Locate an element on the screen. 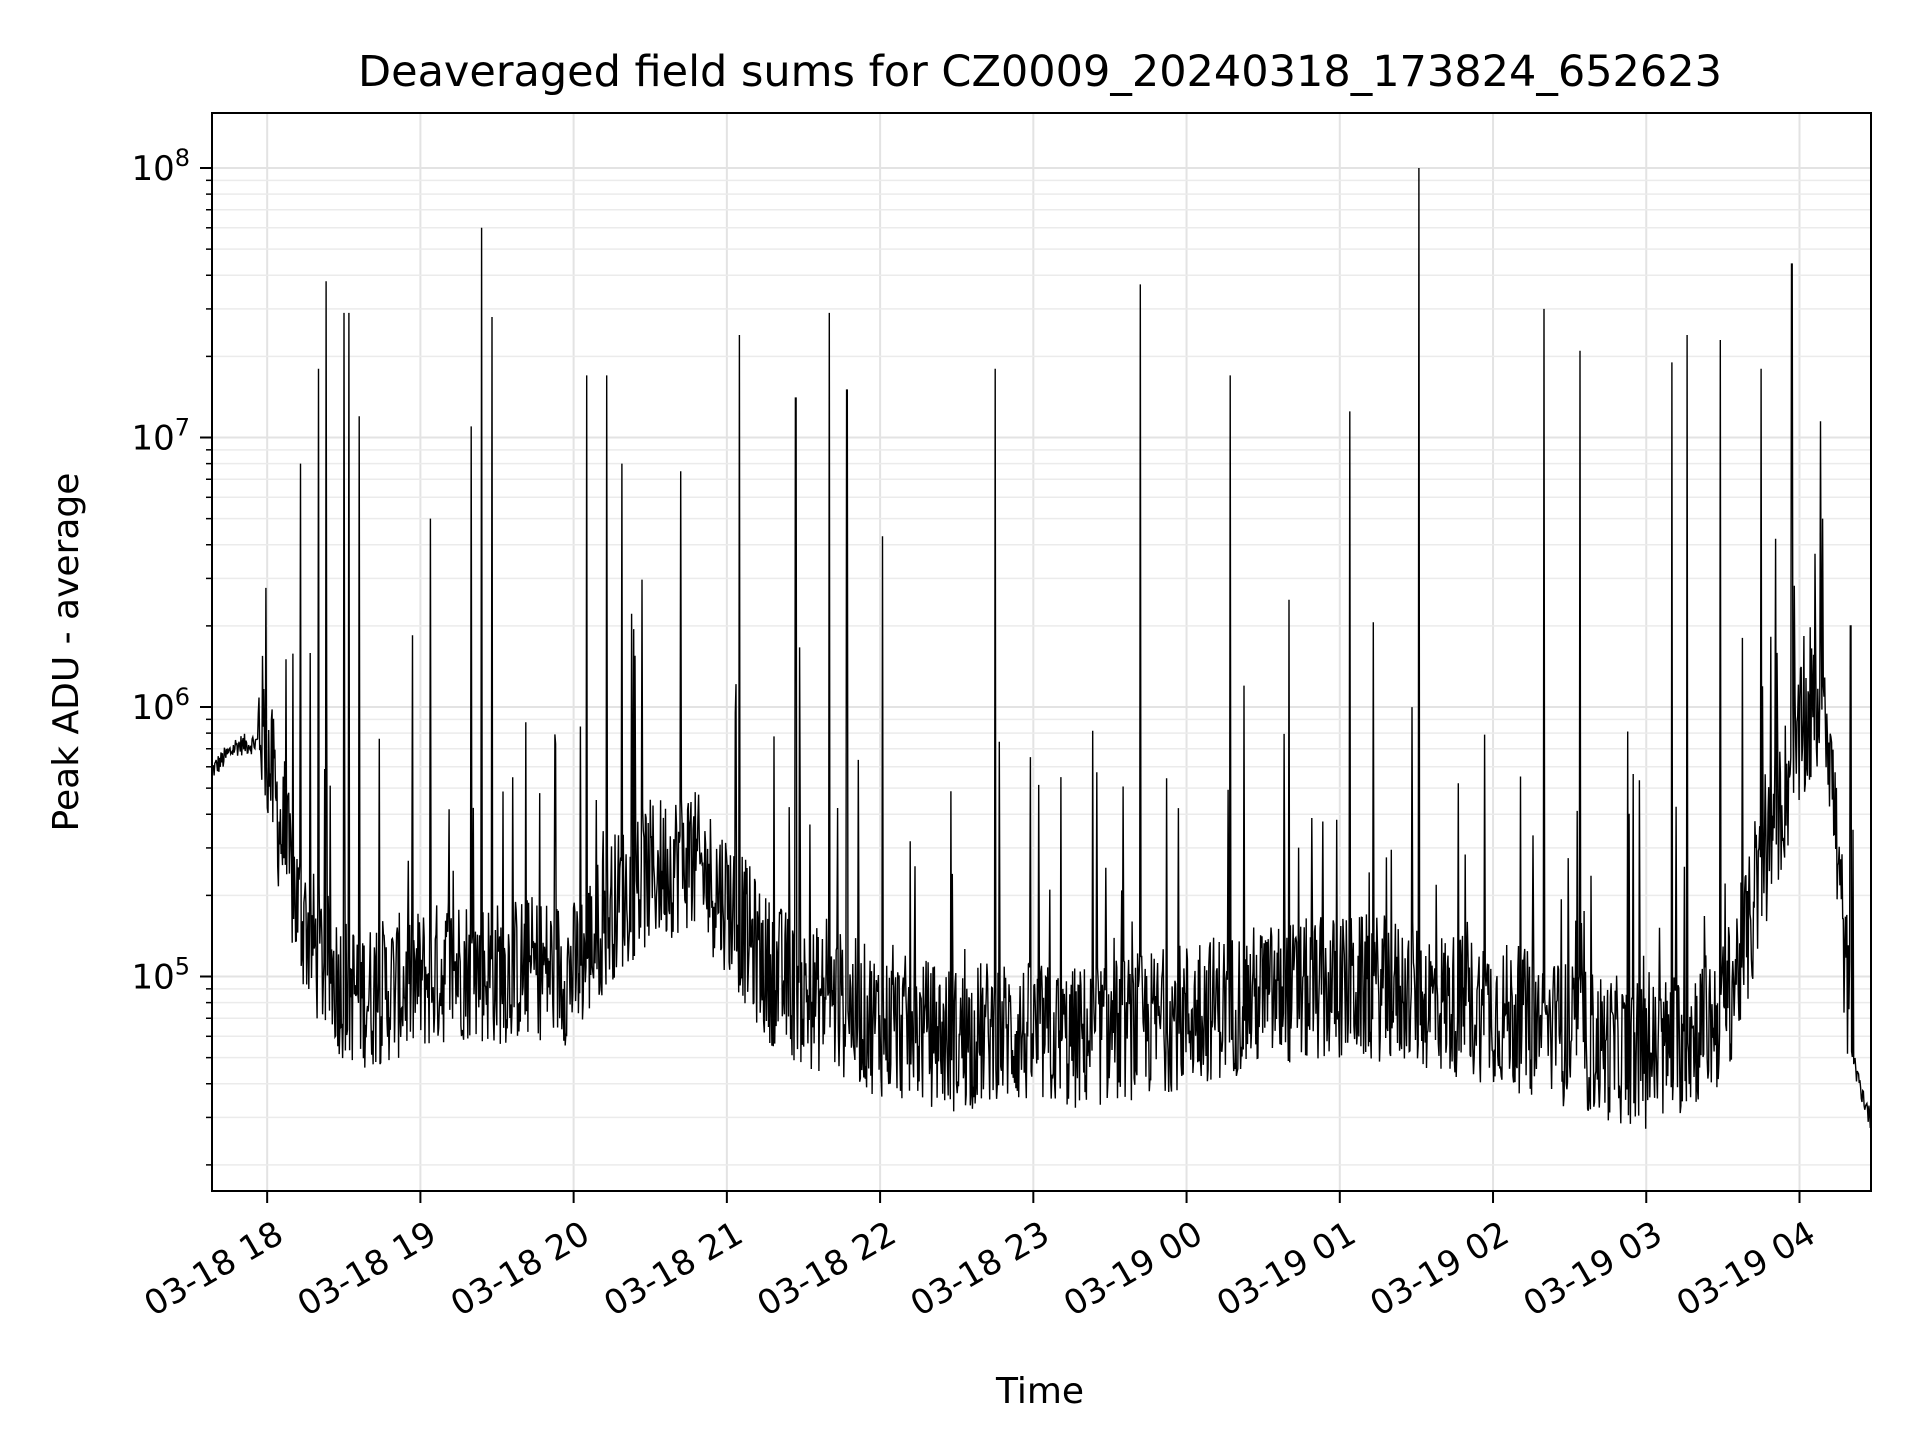 This screenshot has width=1920, height=1445. y-tick-label: 10⁵ is located at coordinates (160, 975).